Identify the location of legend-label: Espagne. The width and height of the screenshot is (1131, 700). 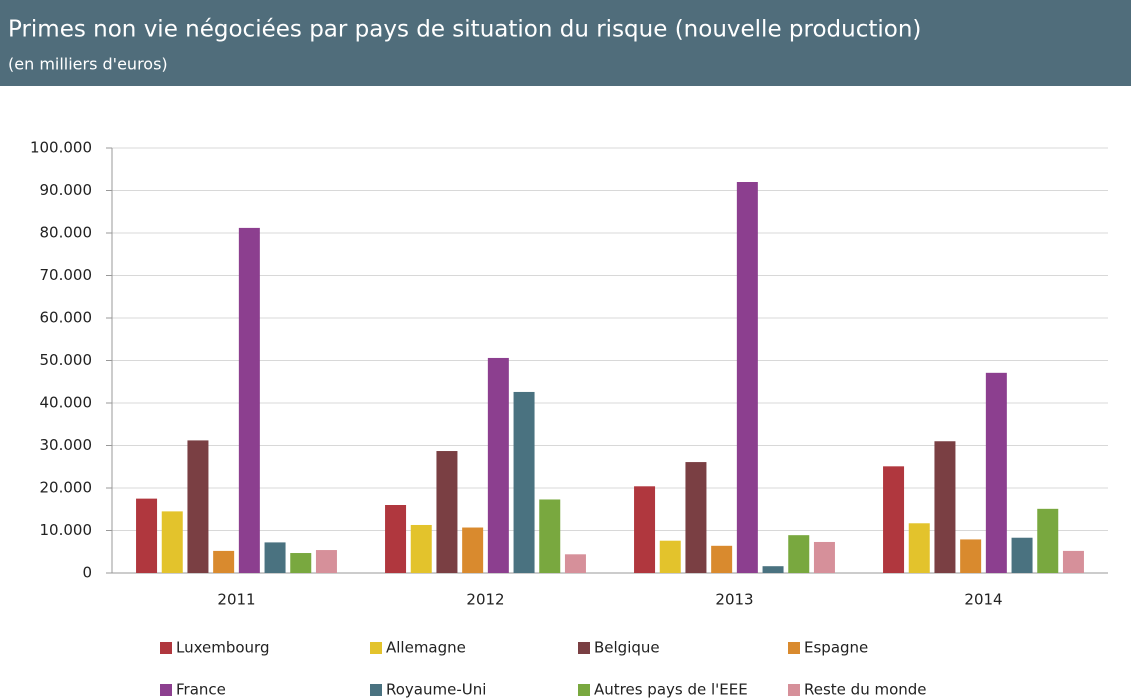
(836, 648).